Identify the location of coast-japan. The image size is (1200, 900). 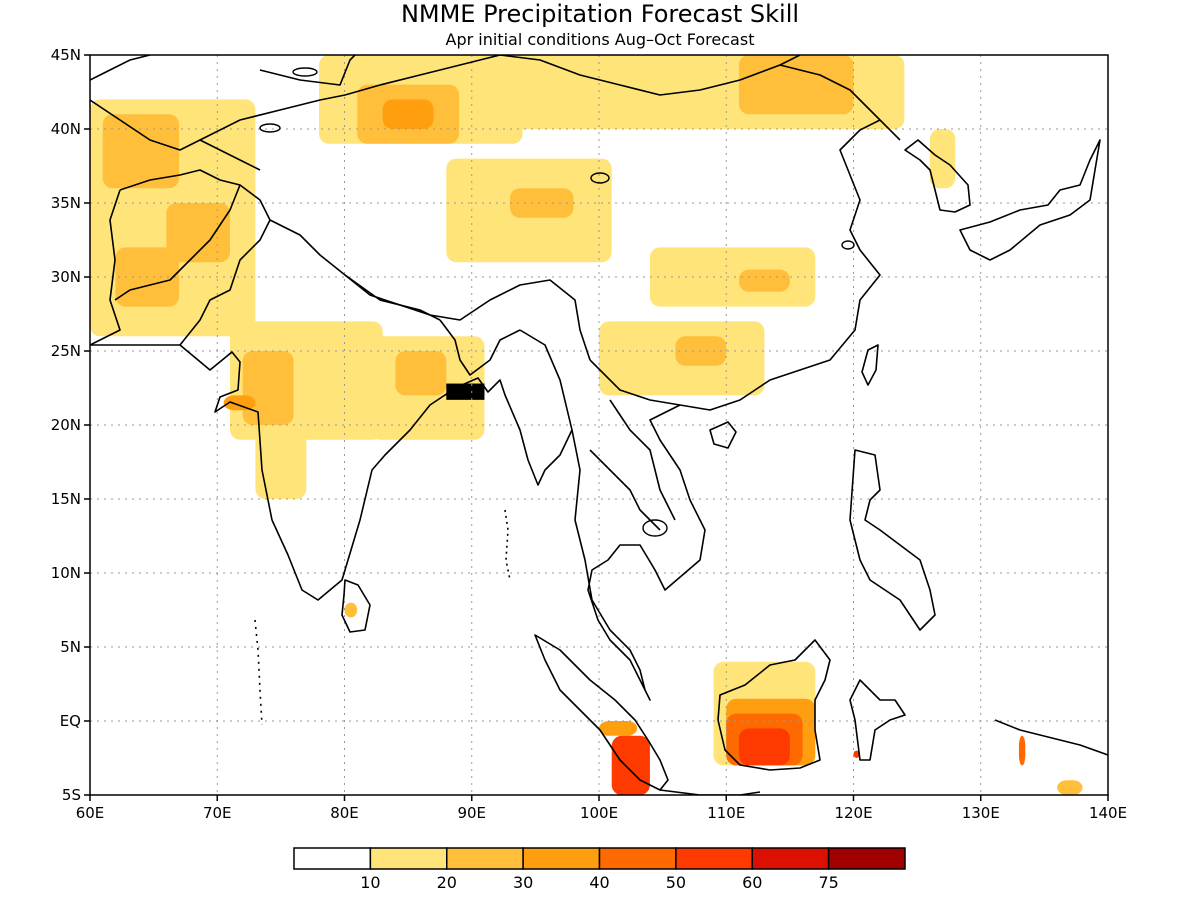
(1030, 200).